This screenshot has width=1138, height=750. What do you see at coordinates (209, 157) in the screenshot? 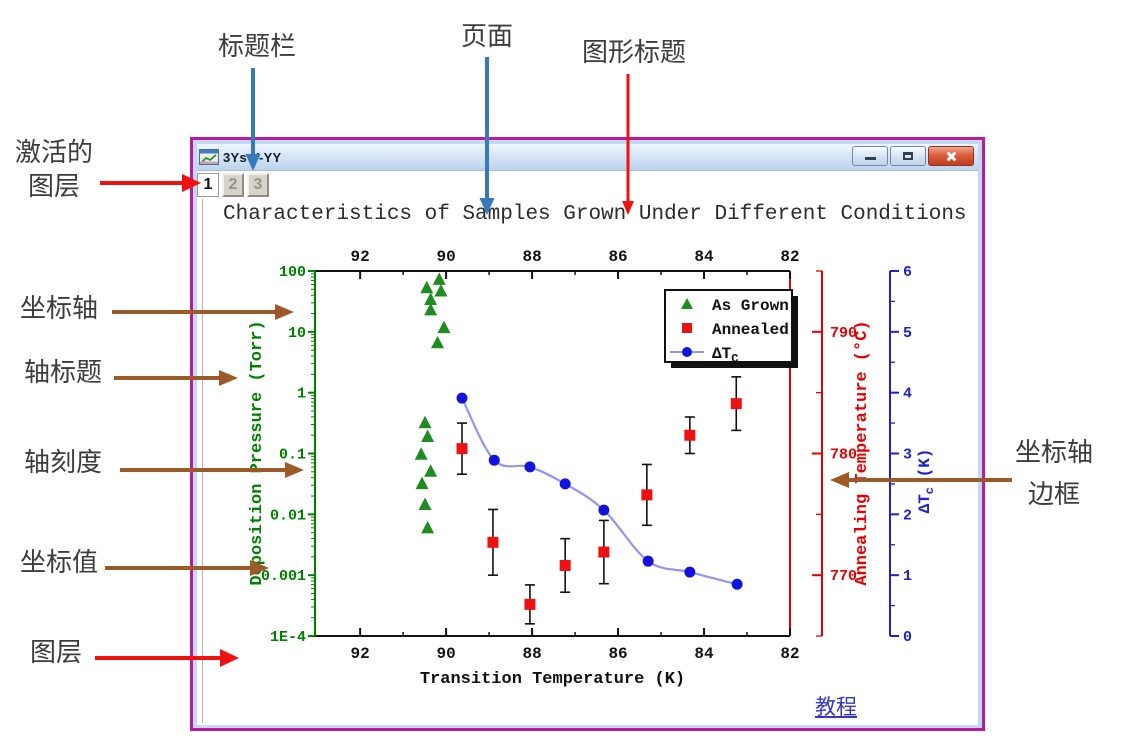
I see `graph-window-icon` at bounding box center [209, 157].